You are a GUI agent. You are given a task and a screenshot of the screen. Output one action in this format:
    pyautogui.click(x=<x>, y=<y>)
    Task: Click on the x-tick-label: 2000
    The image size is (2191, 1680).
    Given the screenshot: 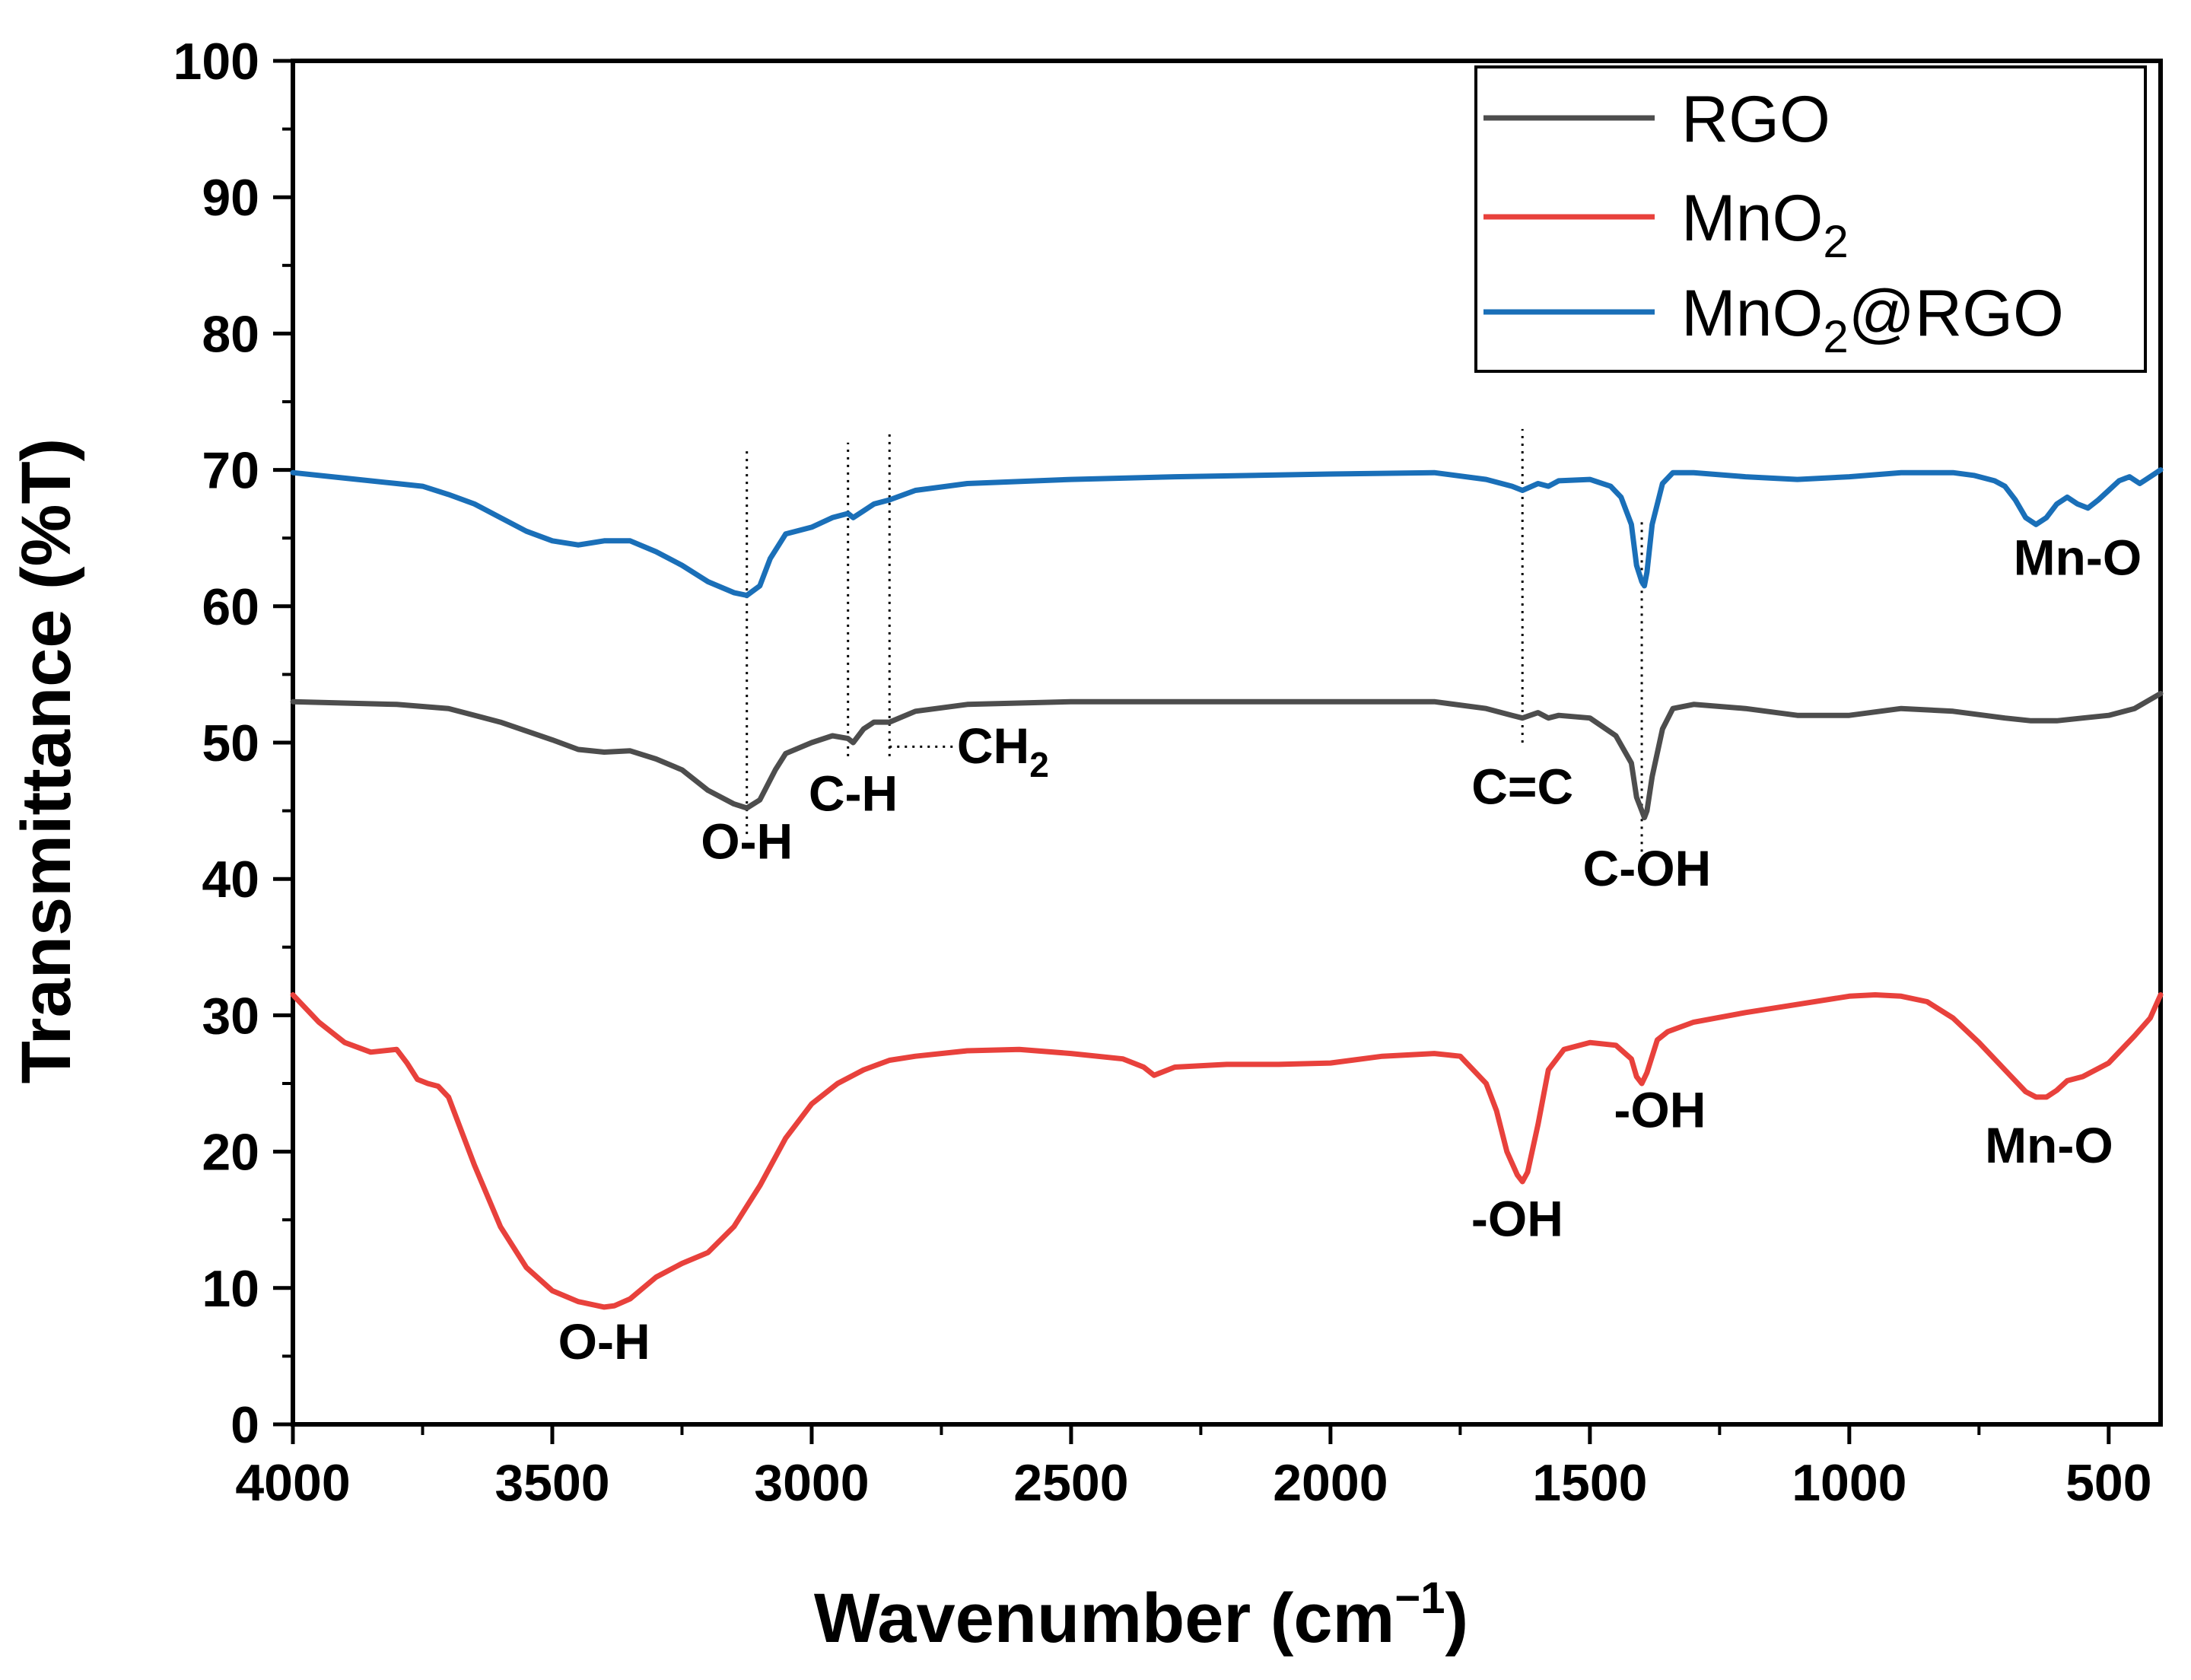 What is the action you would take?
    pyautogui.click(x=1330, y=1483)
    